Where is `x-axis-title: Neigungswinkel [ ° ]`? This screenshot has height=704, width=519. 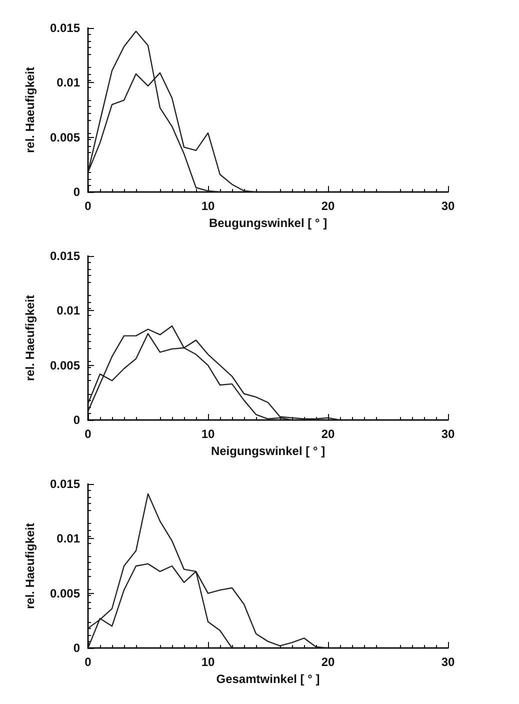 x-axis-title: Neigungswinkel [ ° ] is located at coordinates (268, 451).